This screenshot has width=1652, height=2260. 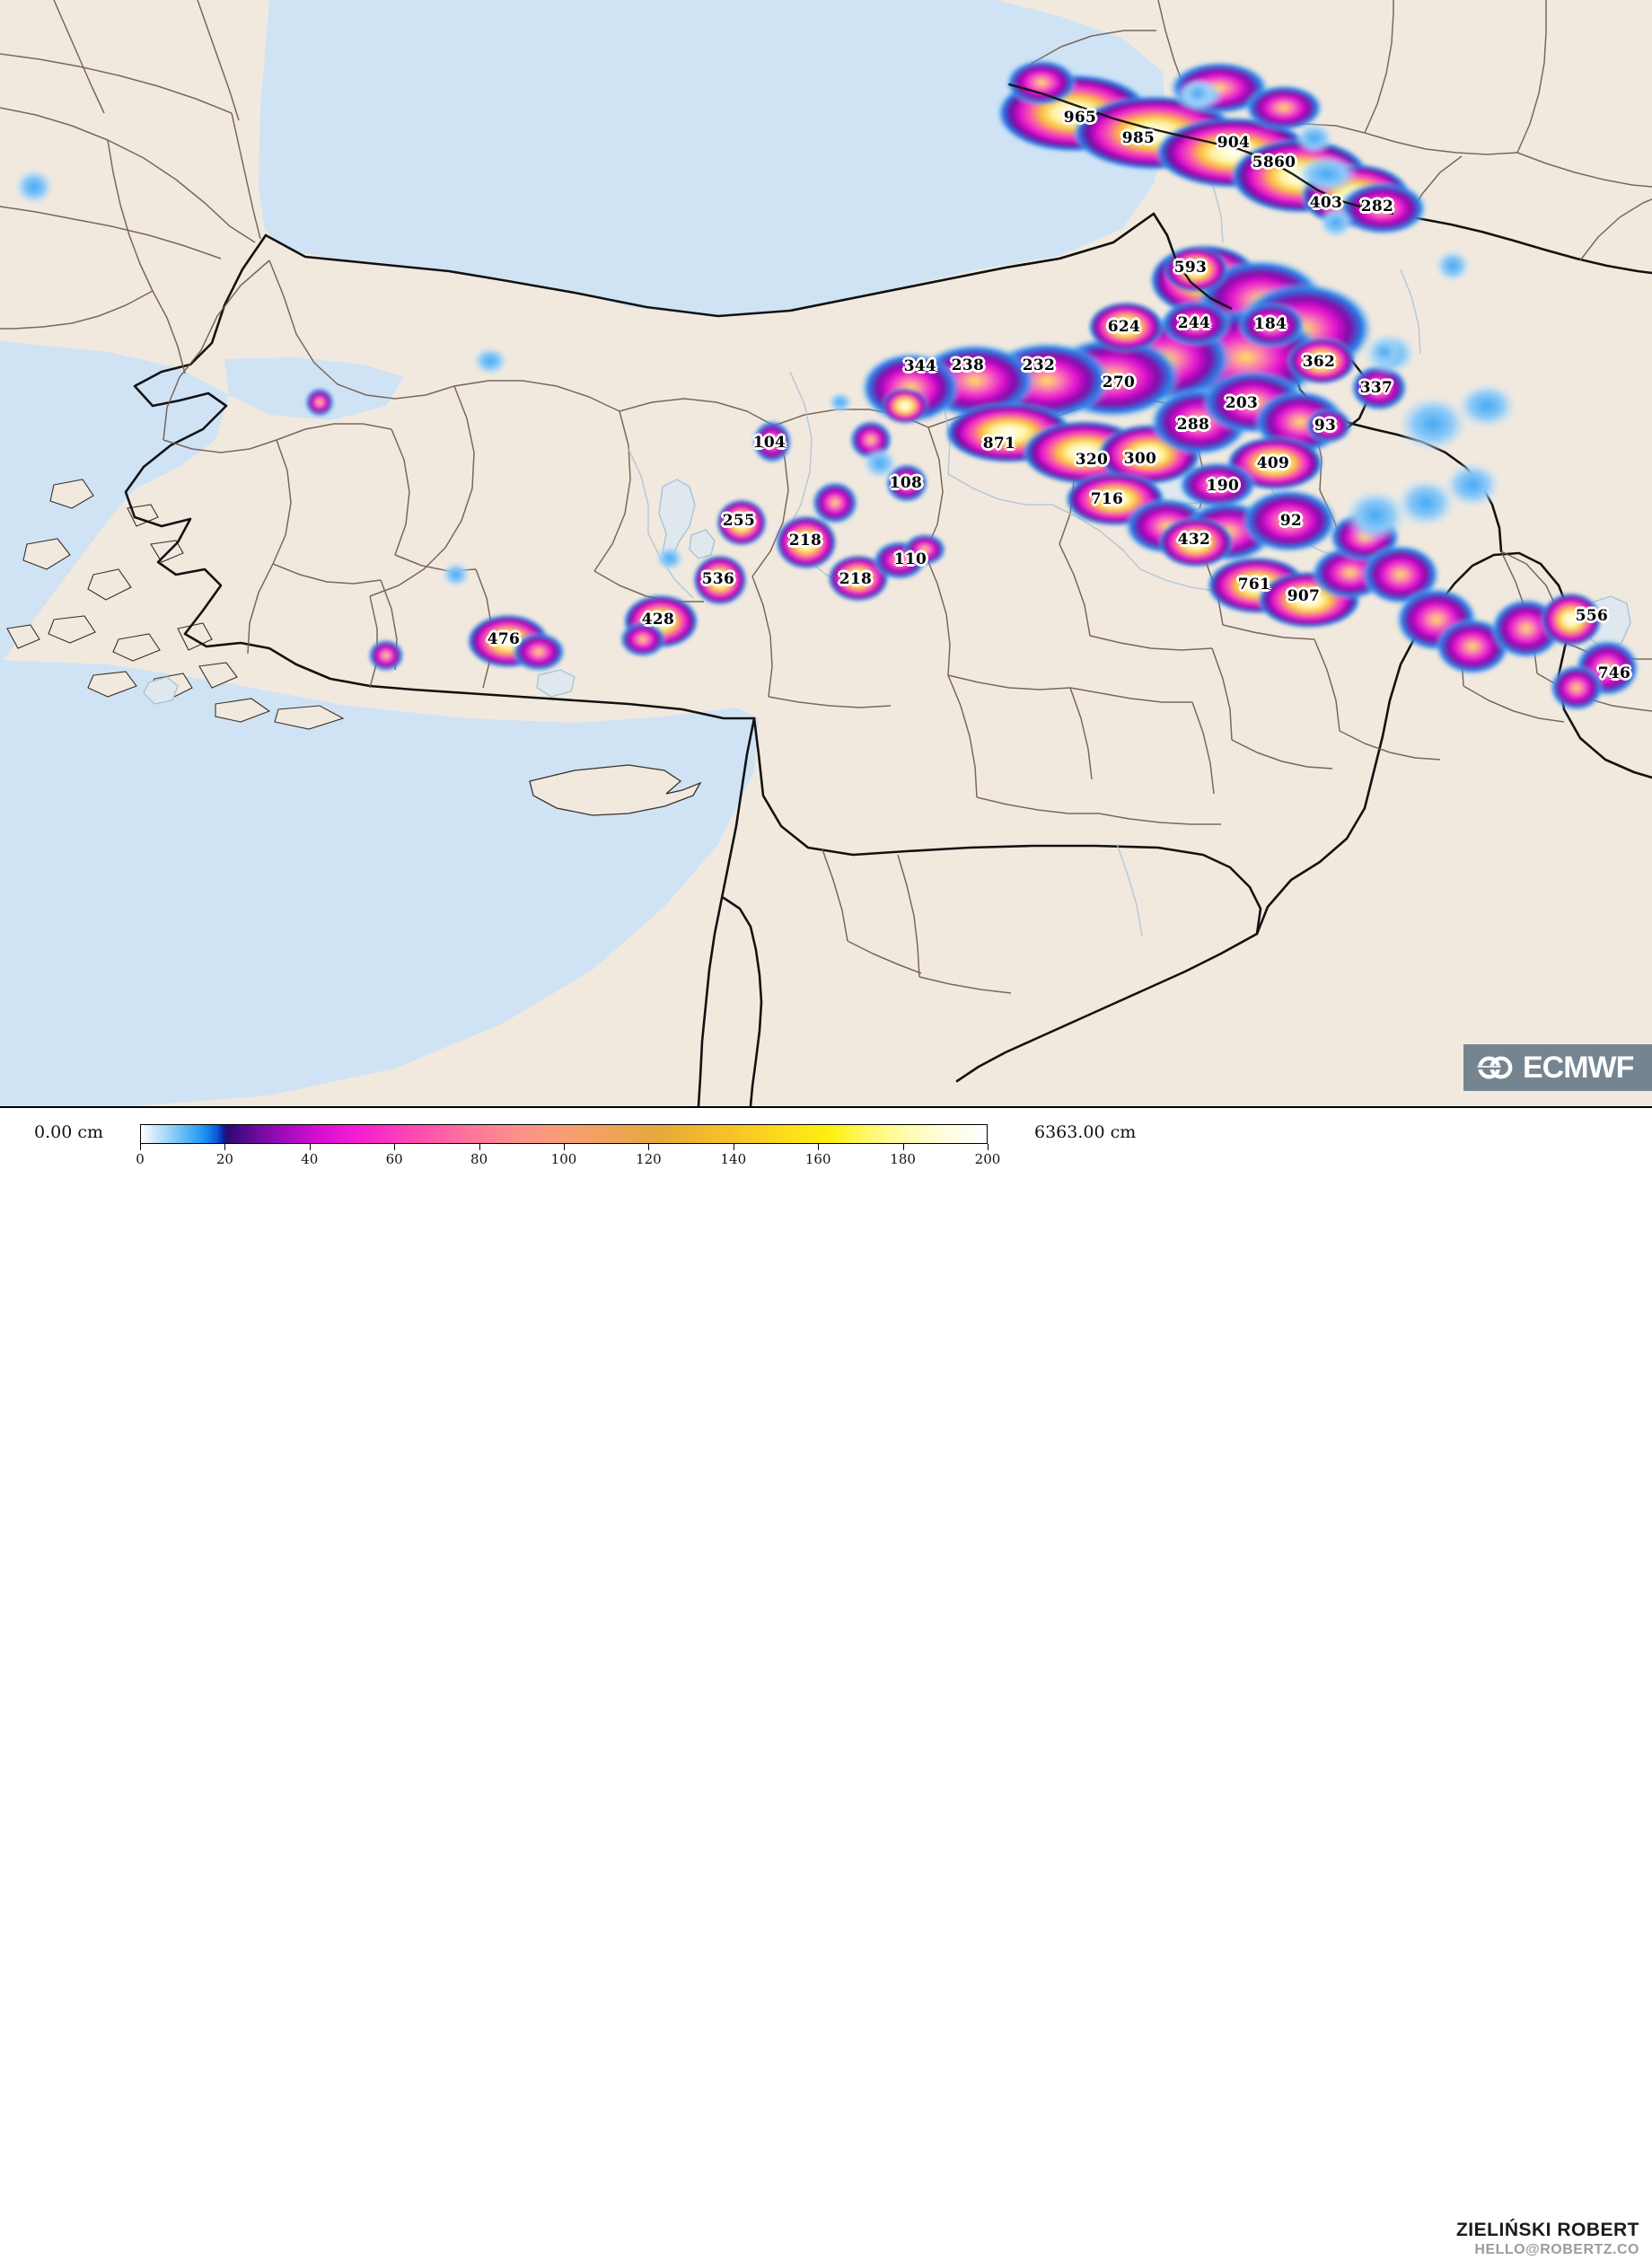 What do you see at coordinates (1495, 1067) in the screenshot?
I see `ecmwf-mark-icon` at bounding box center [1495, 1067].